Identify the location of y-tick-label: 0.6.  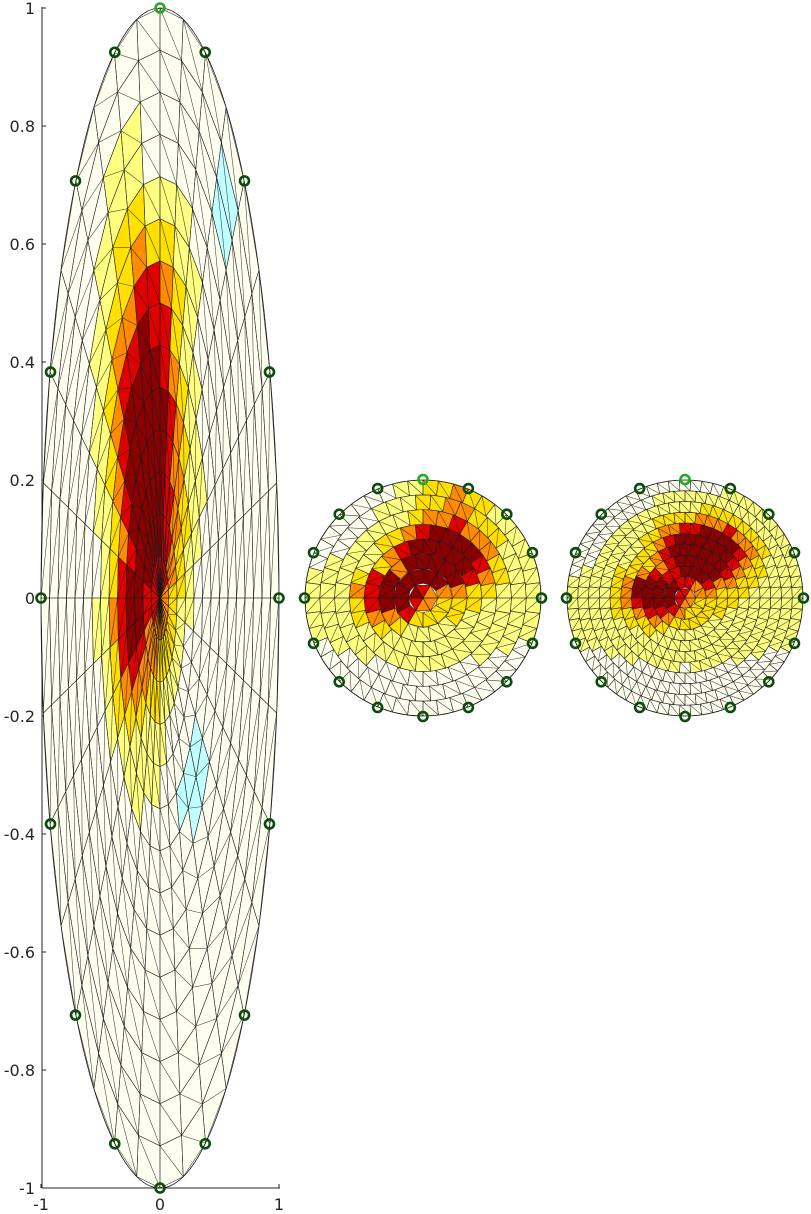
(22, 244).